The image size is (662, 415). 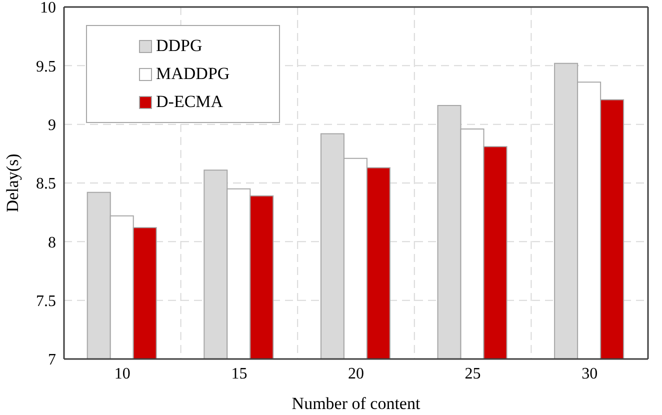 I want to click on x-tick-label: 20, so click(x=356, y=373).